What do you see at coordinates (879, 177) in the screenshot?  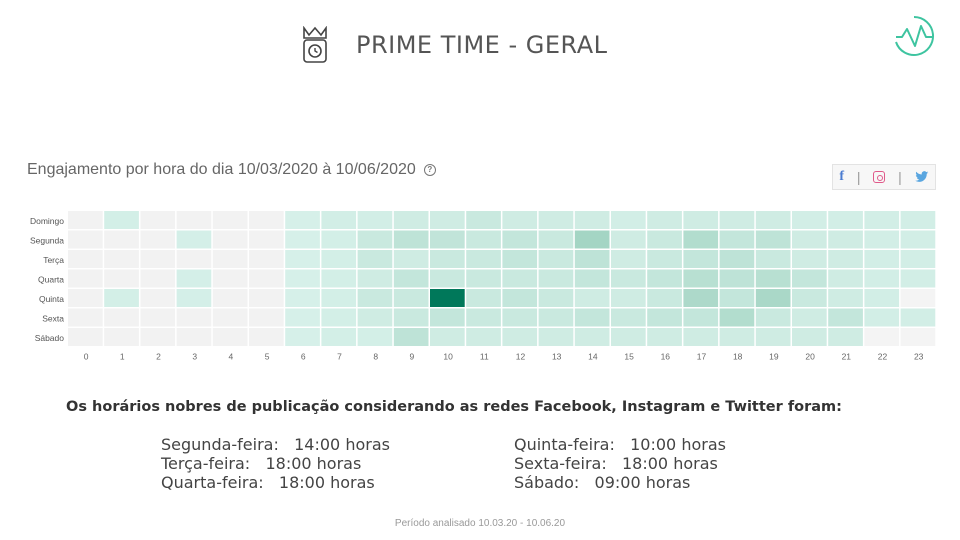 I see `instagram-icon` at bounding box center [879, 177].